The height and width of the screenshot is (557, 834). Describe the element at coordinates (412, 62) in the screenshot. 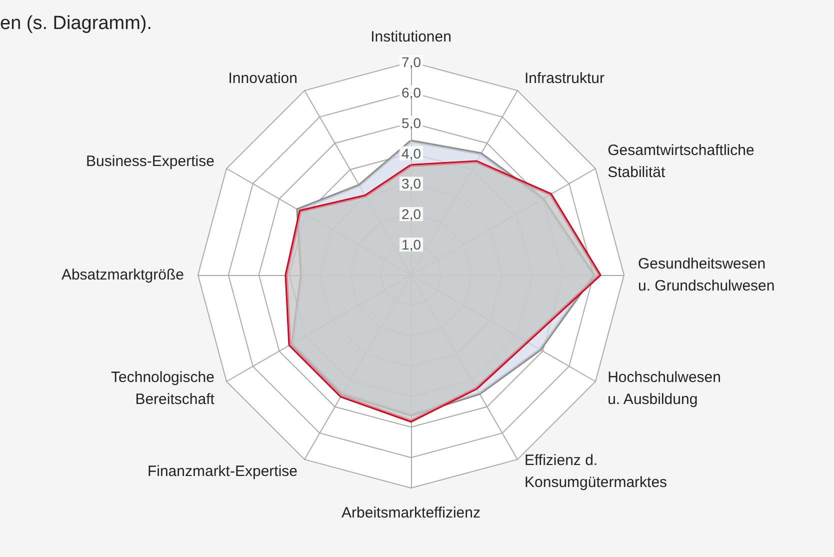

I see `y-tick-label: 7,0` at that location.